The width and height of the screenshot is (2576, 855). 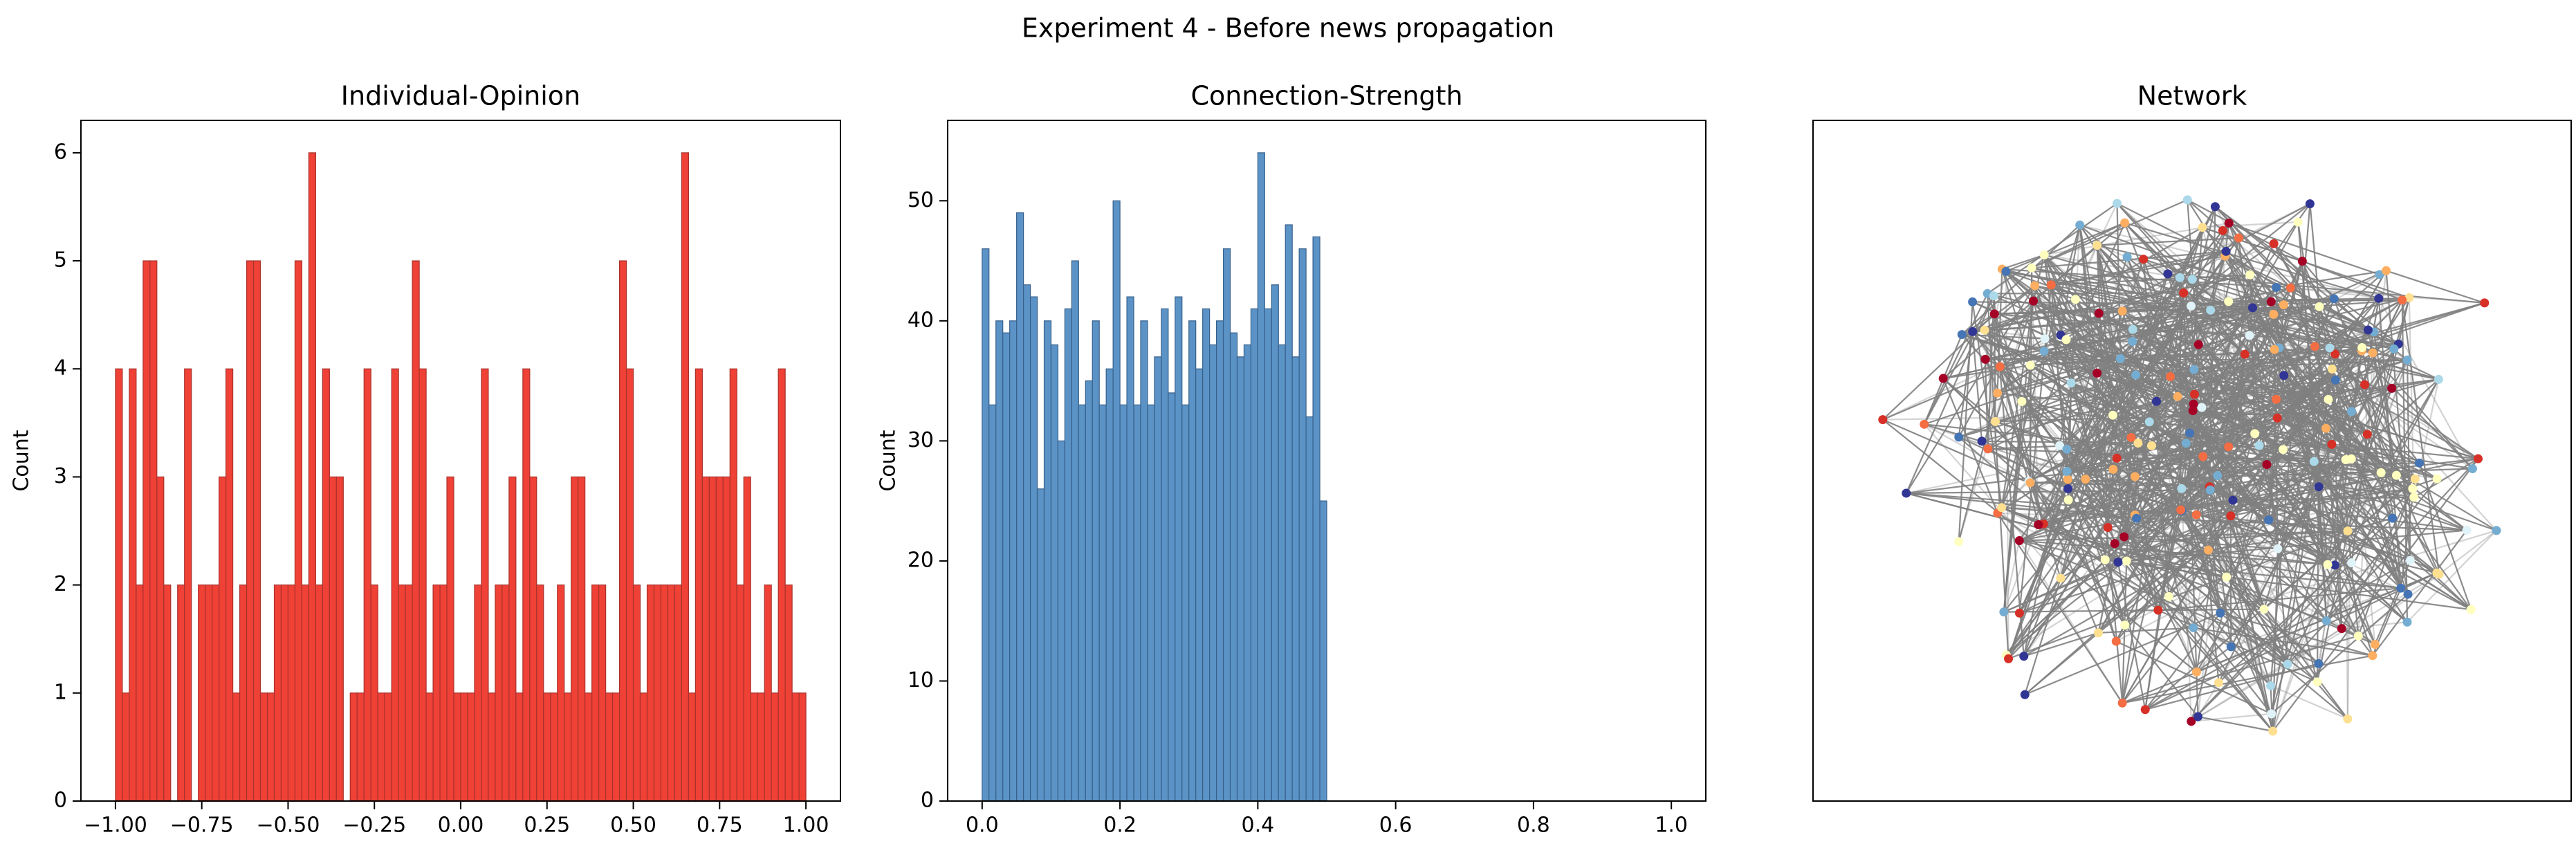 What do you see at coordinates (2192, 96) in the screenshot?
I see `chart-title: Network` at bounding box center [2192, 96].